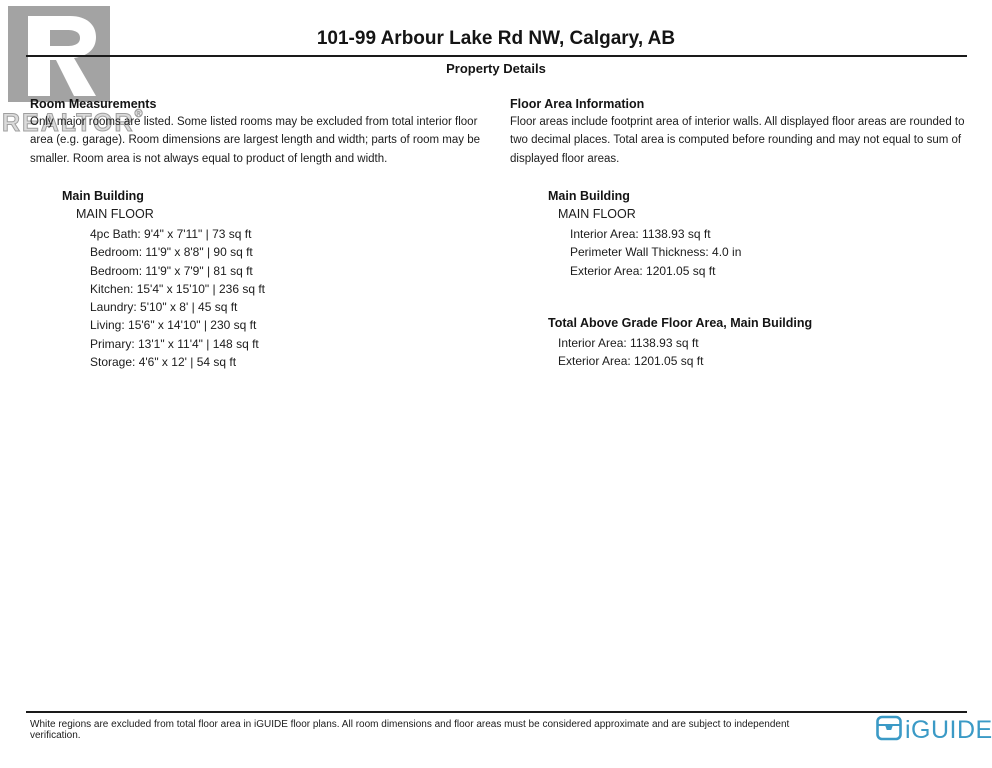 The width and height of the screenshot is (992, 768). What do you see at coordinates (103, 196) in the screenshot?
I see `rooms-building-heading: Main Building` at bounding box center [103, 196].